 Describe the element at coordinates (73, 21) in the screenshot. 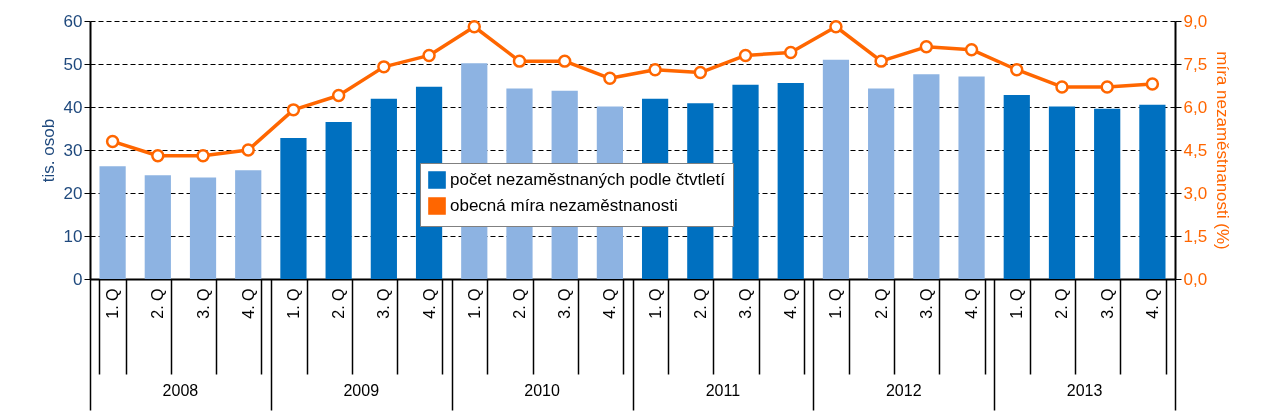

I see `y-tick-label: 60` at that location.